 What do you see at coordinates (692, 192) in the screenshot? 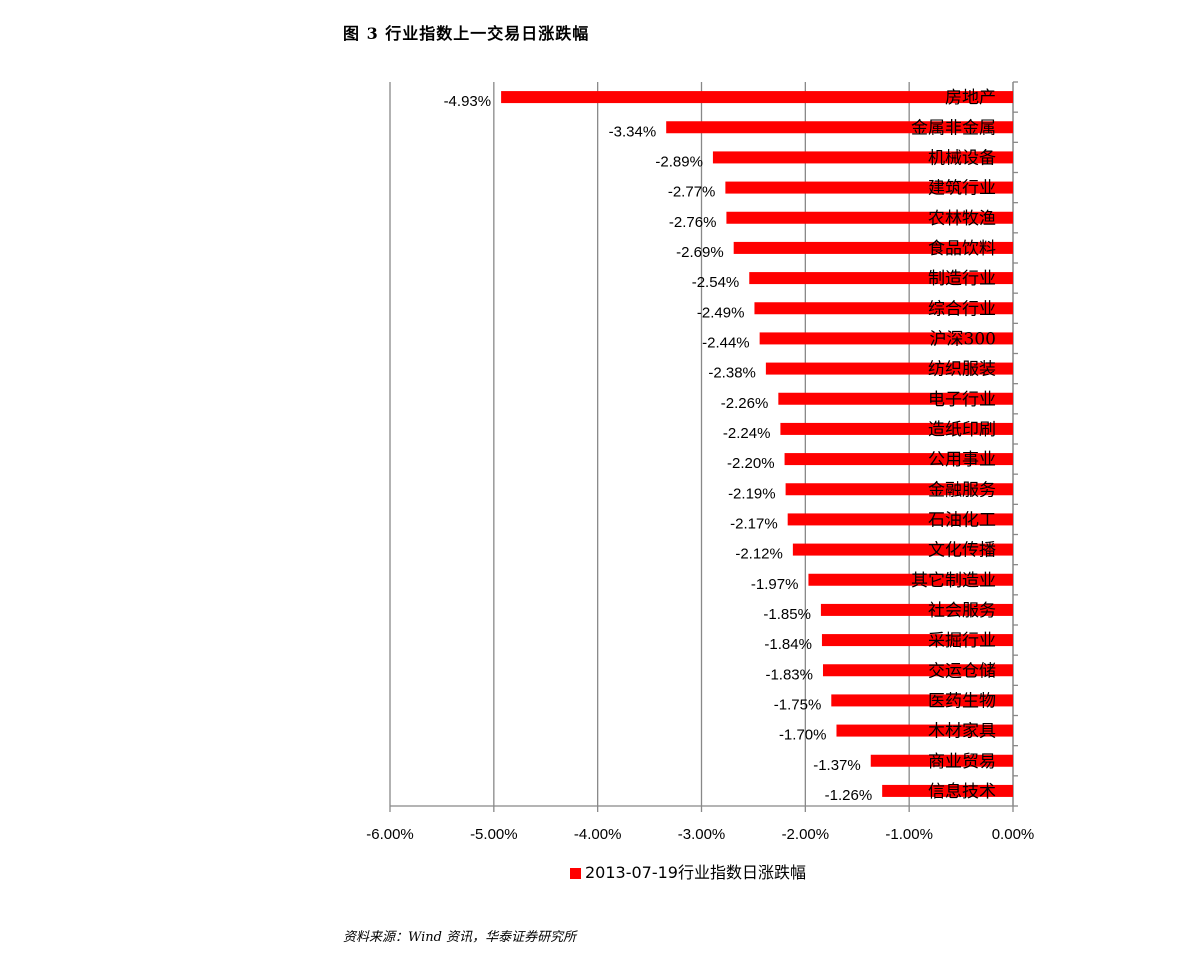
I see `data-label: -2.77%` at bounding box center [692, 192].